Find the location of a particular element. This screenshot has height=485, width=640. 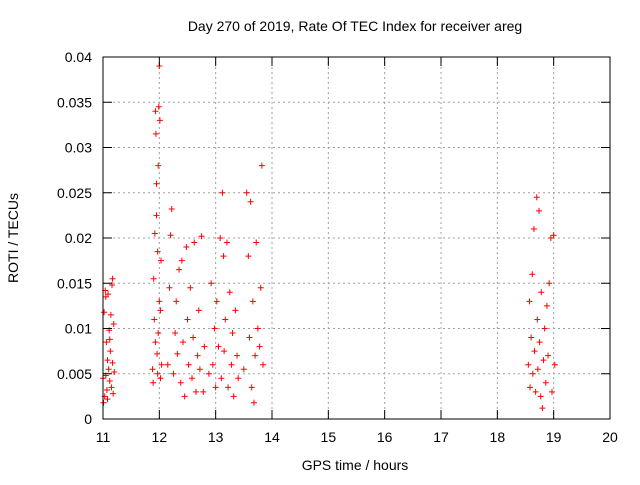

x-axis-label: GPS time / hours is located at coordinates (355, 465).